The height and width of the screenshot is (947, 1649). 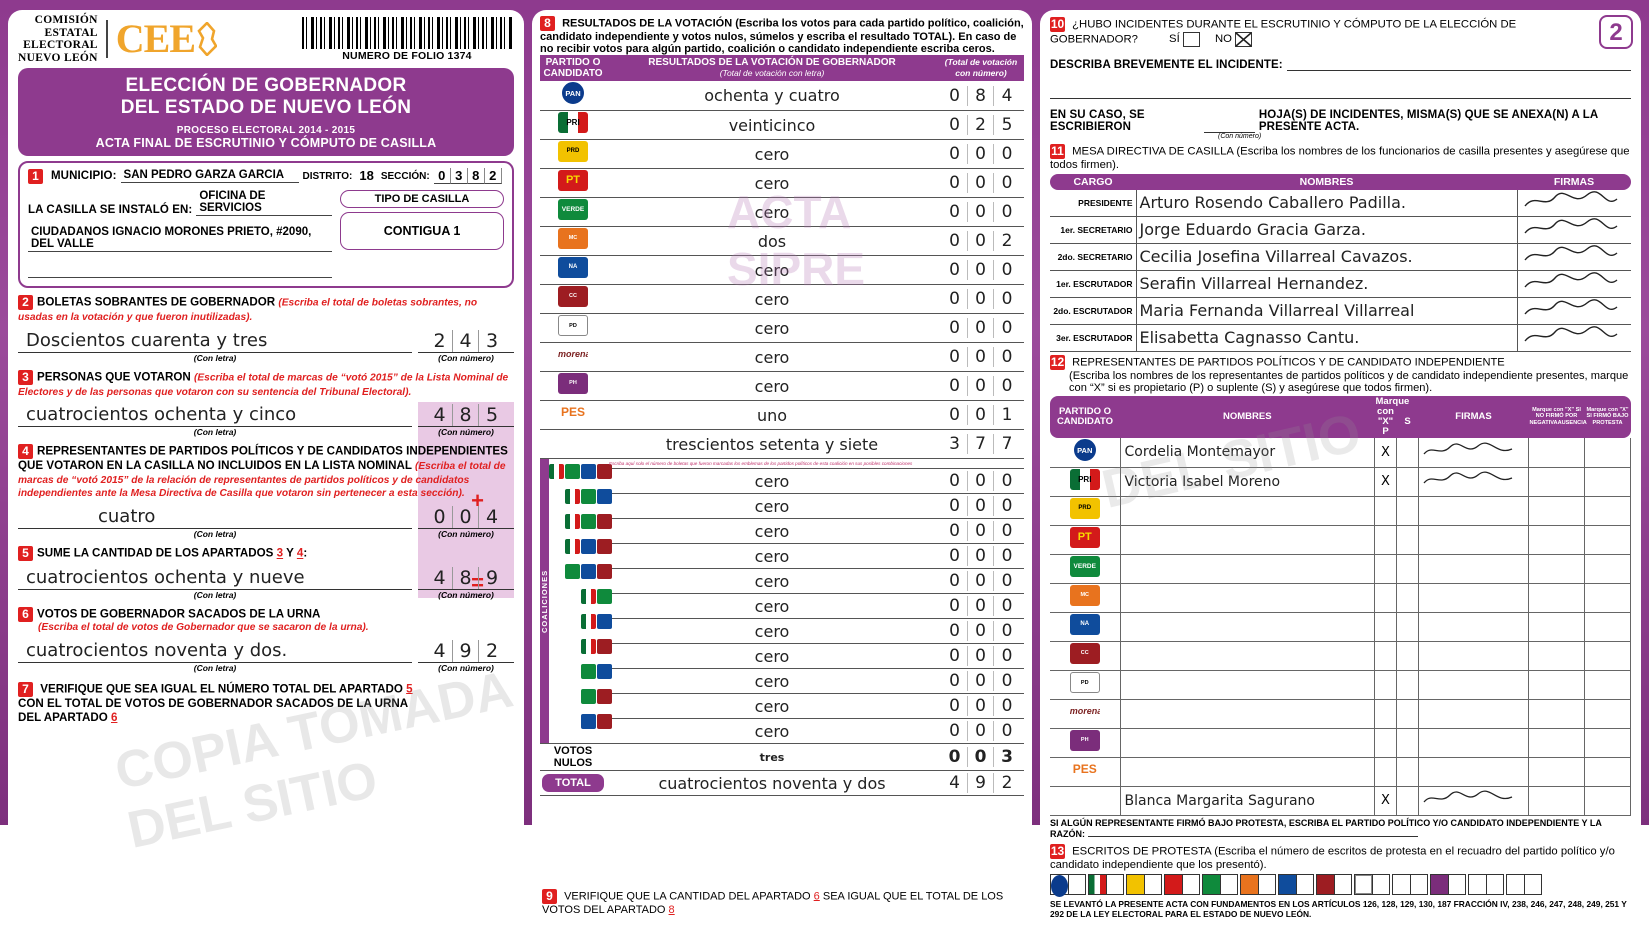 What do you see at coordinates (1326, 257) in the screenshot?
I see `nombre-cell: Cecilia Josefina Villarreal Cavazos.` at bounding box center [1326, 257].